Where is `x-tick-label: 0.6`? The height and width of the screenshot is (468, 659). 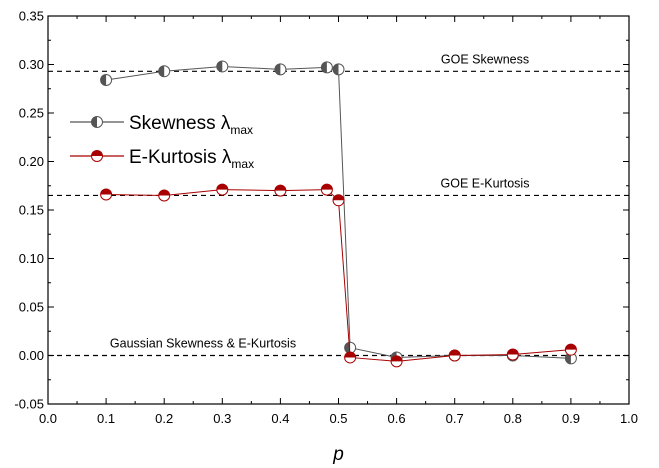 x-tick-label: 0.6 is located at coordinates (397, 418).